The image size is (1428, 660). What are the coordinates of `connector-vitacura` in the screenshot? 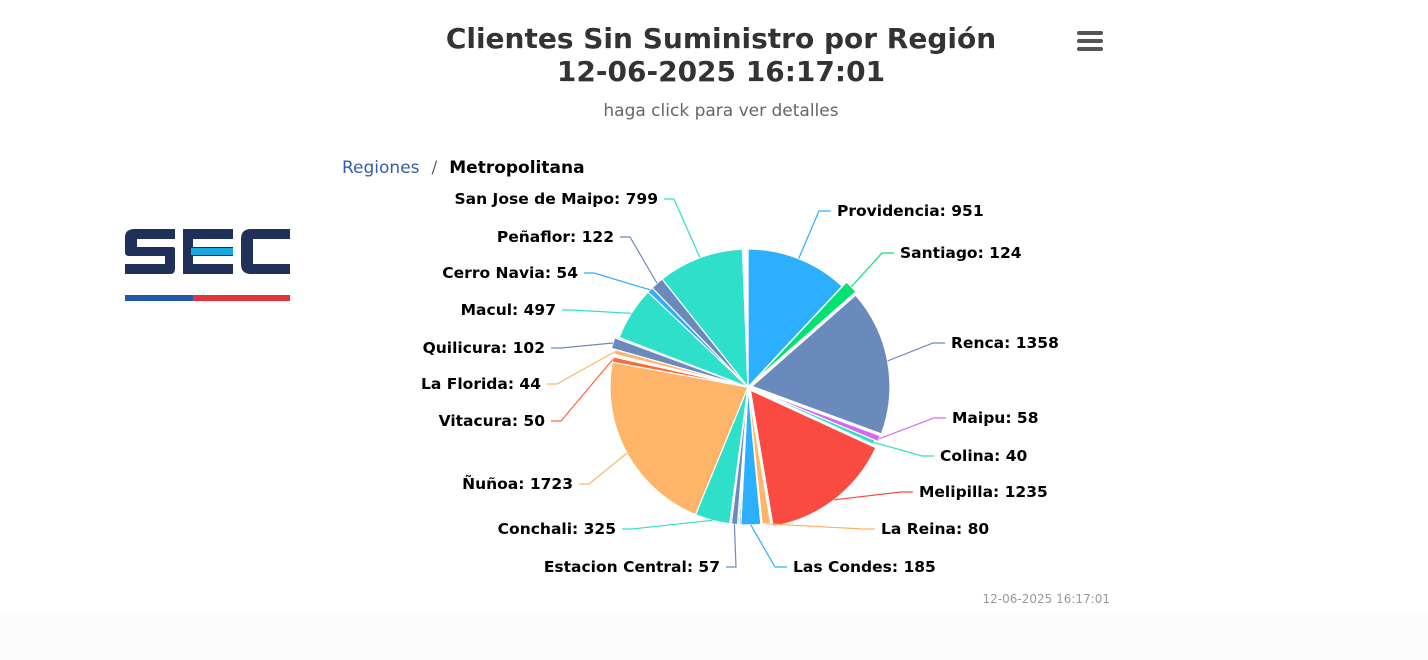 It's located at (582, 390).